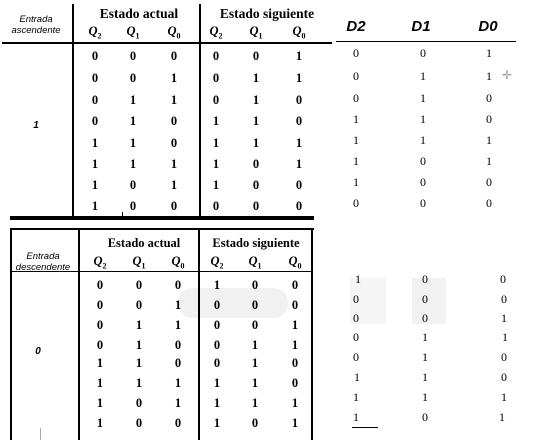 The image size is (552, 445). Describe the element at coordinates (11, 334) in the screenshot. I see `bottom-left-border` at that location.